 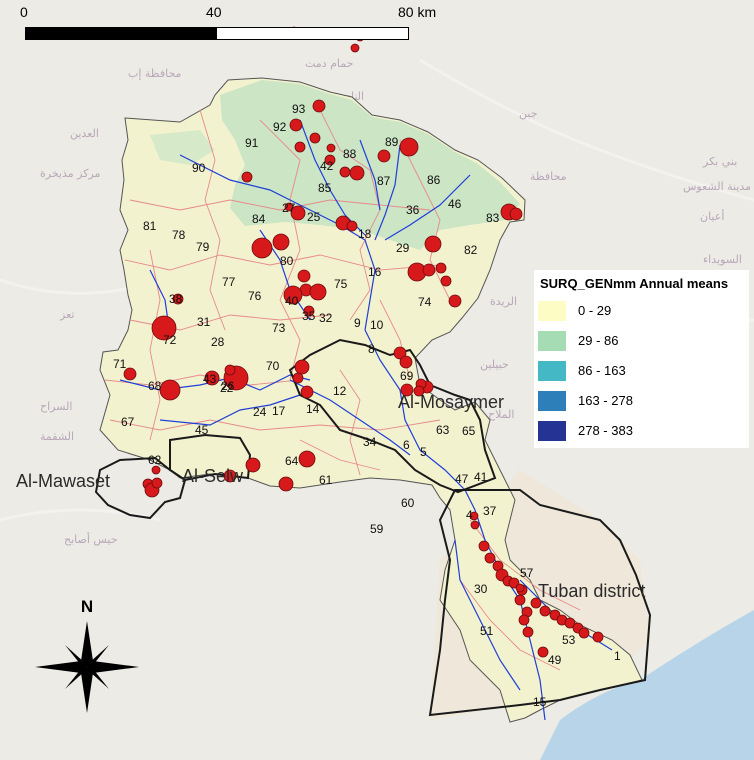 I want to click on background-place-name: حمام دمت, so click(x=329, y=63).